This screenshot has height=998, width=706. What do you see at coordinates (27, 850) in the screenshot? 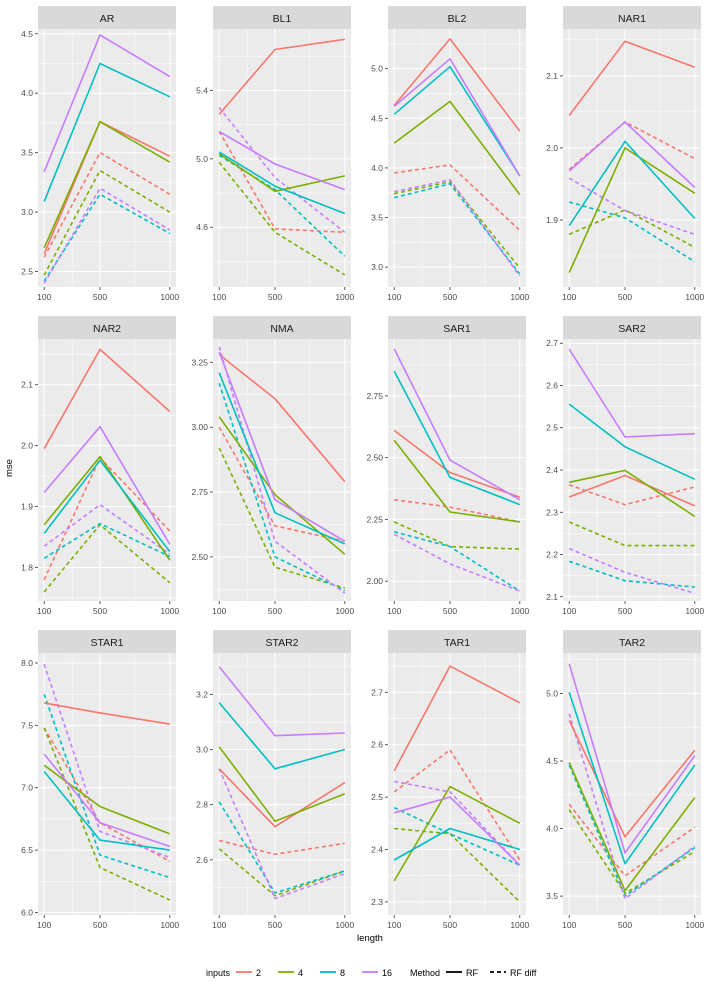
I see `y-tick-label: 6.5` at bounding box center [27, 850].